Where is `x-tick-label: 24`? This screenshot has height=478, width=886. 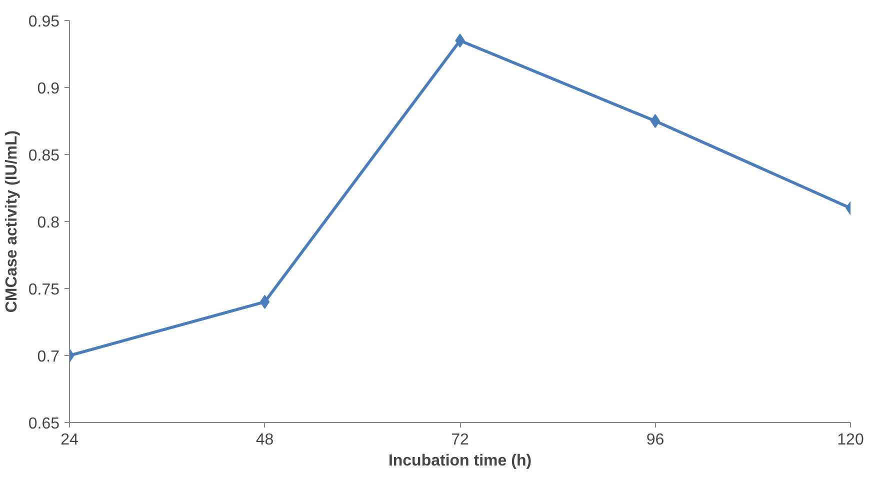 x-tick-label: 24 is located at coordinates (69, 440).